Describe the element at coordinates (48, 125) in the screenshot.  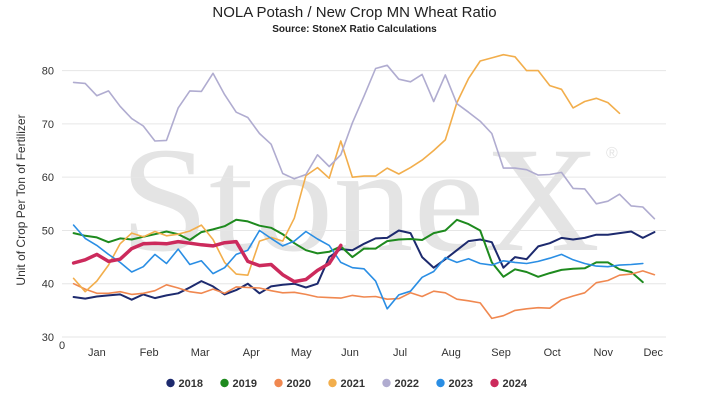
I see `y-tick-label: 70` at that location.